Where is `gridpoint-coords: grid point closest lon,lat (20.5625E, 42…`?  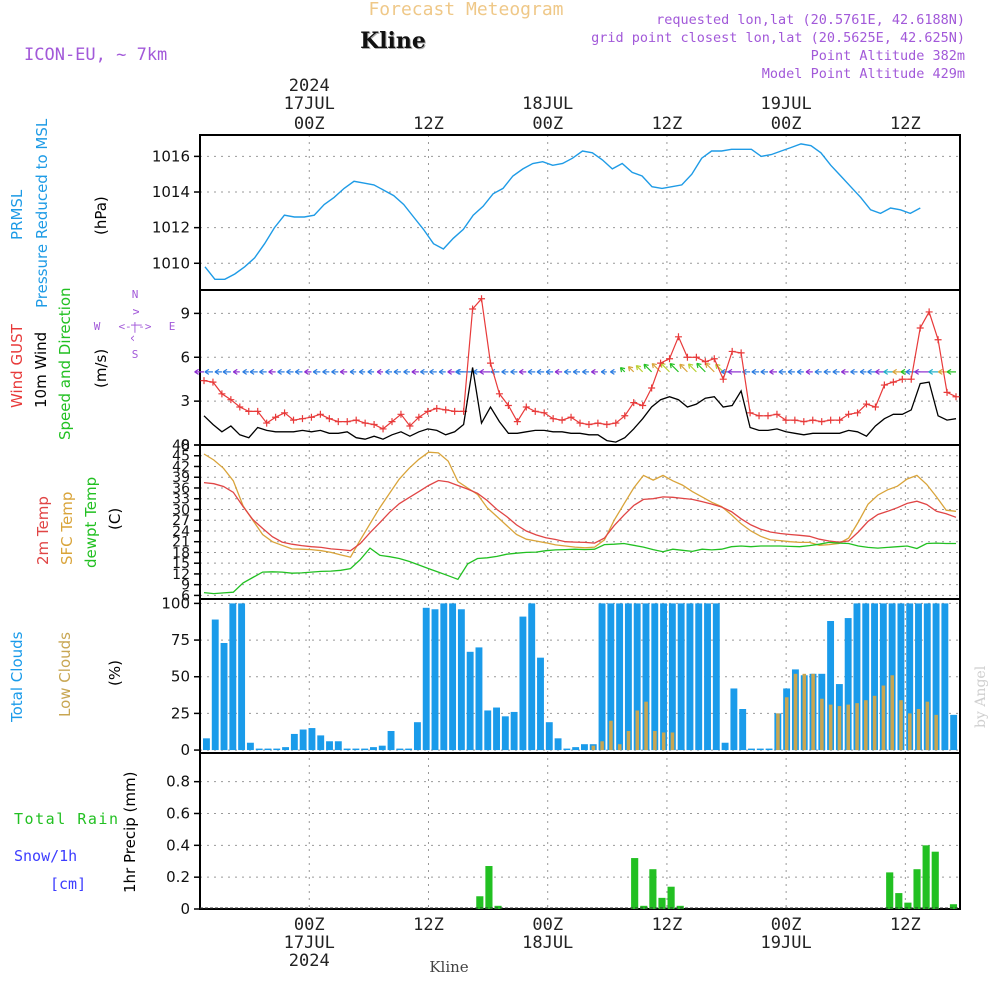 gridpoint-coords: grid point closest lon,lat (20.5625E, 42… is located at coordinates (778, 38).